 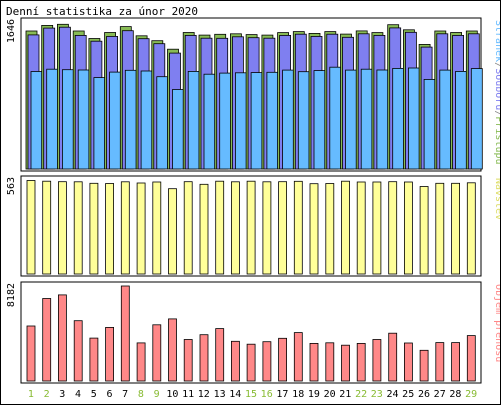 I want to click on bar-stránek-day-25, so click(x=413, y=118).